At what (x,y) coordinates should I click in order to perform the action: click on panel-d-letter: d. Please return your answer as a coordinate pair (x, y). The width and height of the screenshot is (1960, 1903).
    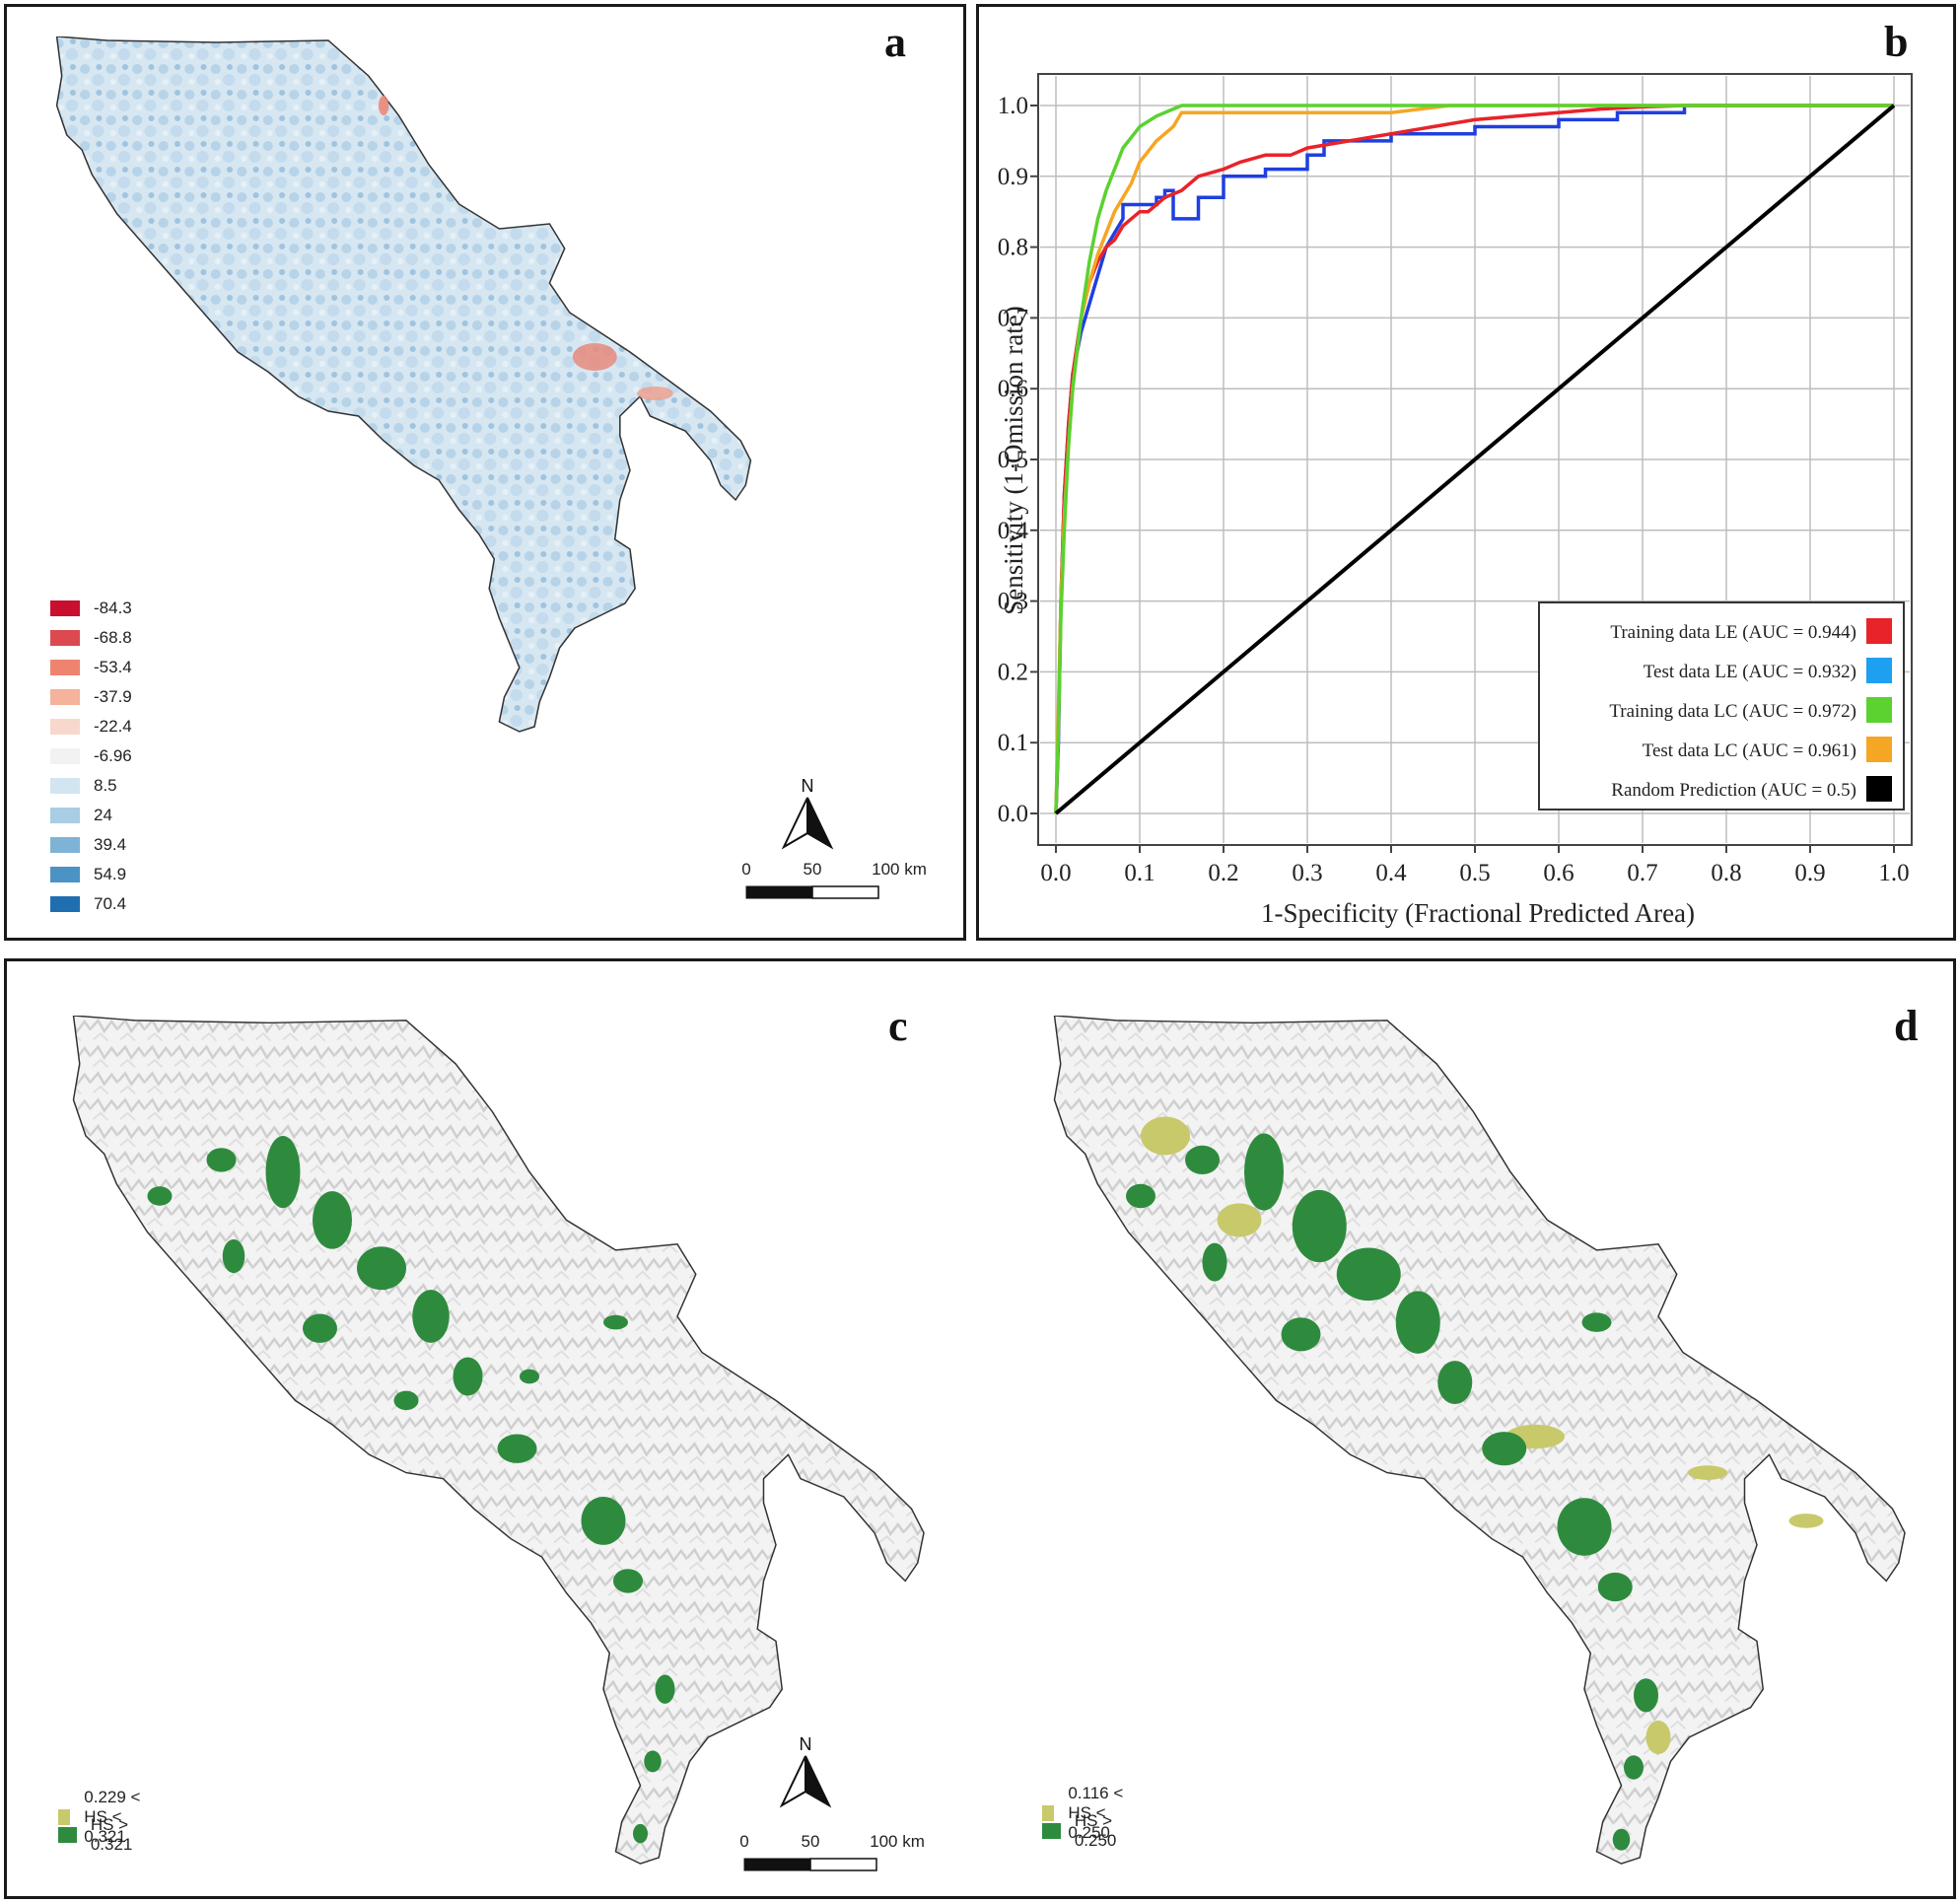
    Looking at the image, I should click on (1906, 1026).